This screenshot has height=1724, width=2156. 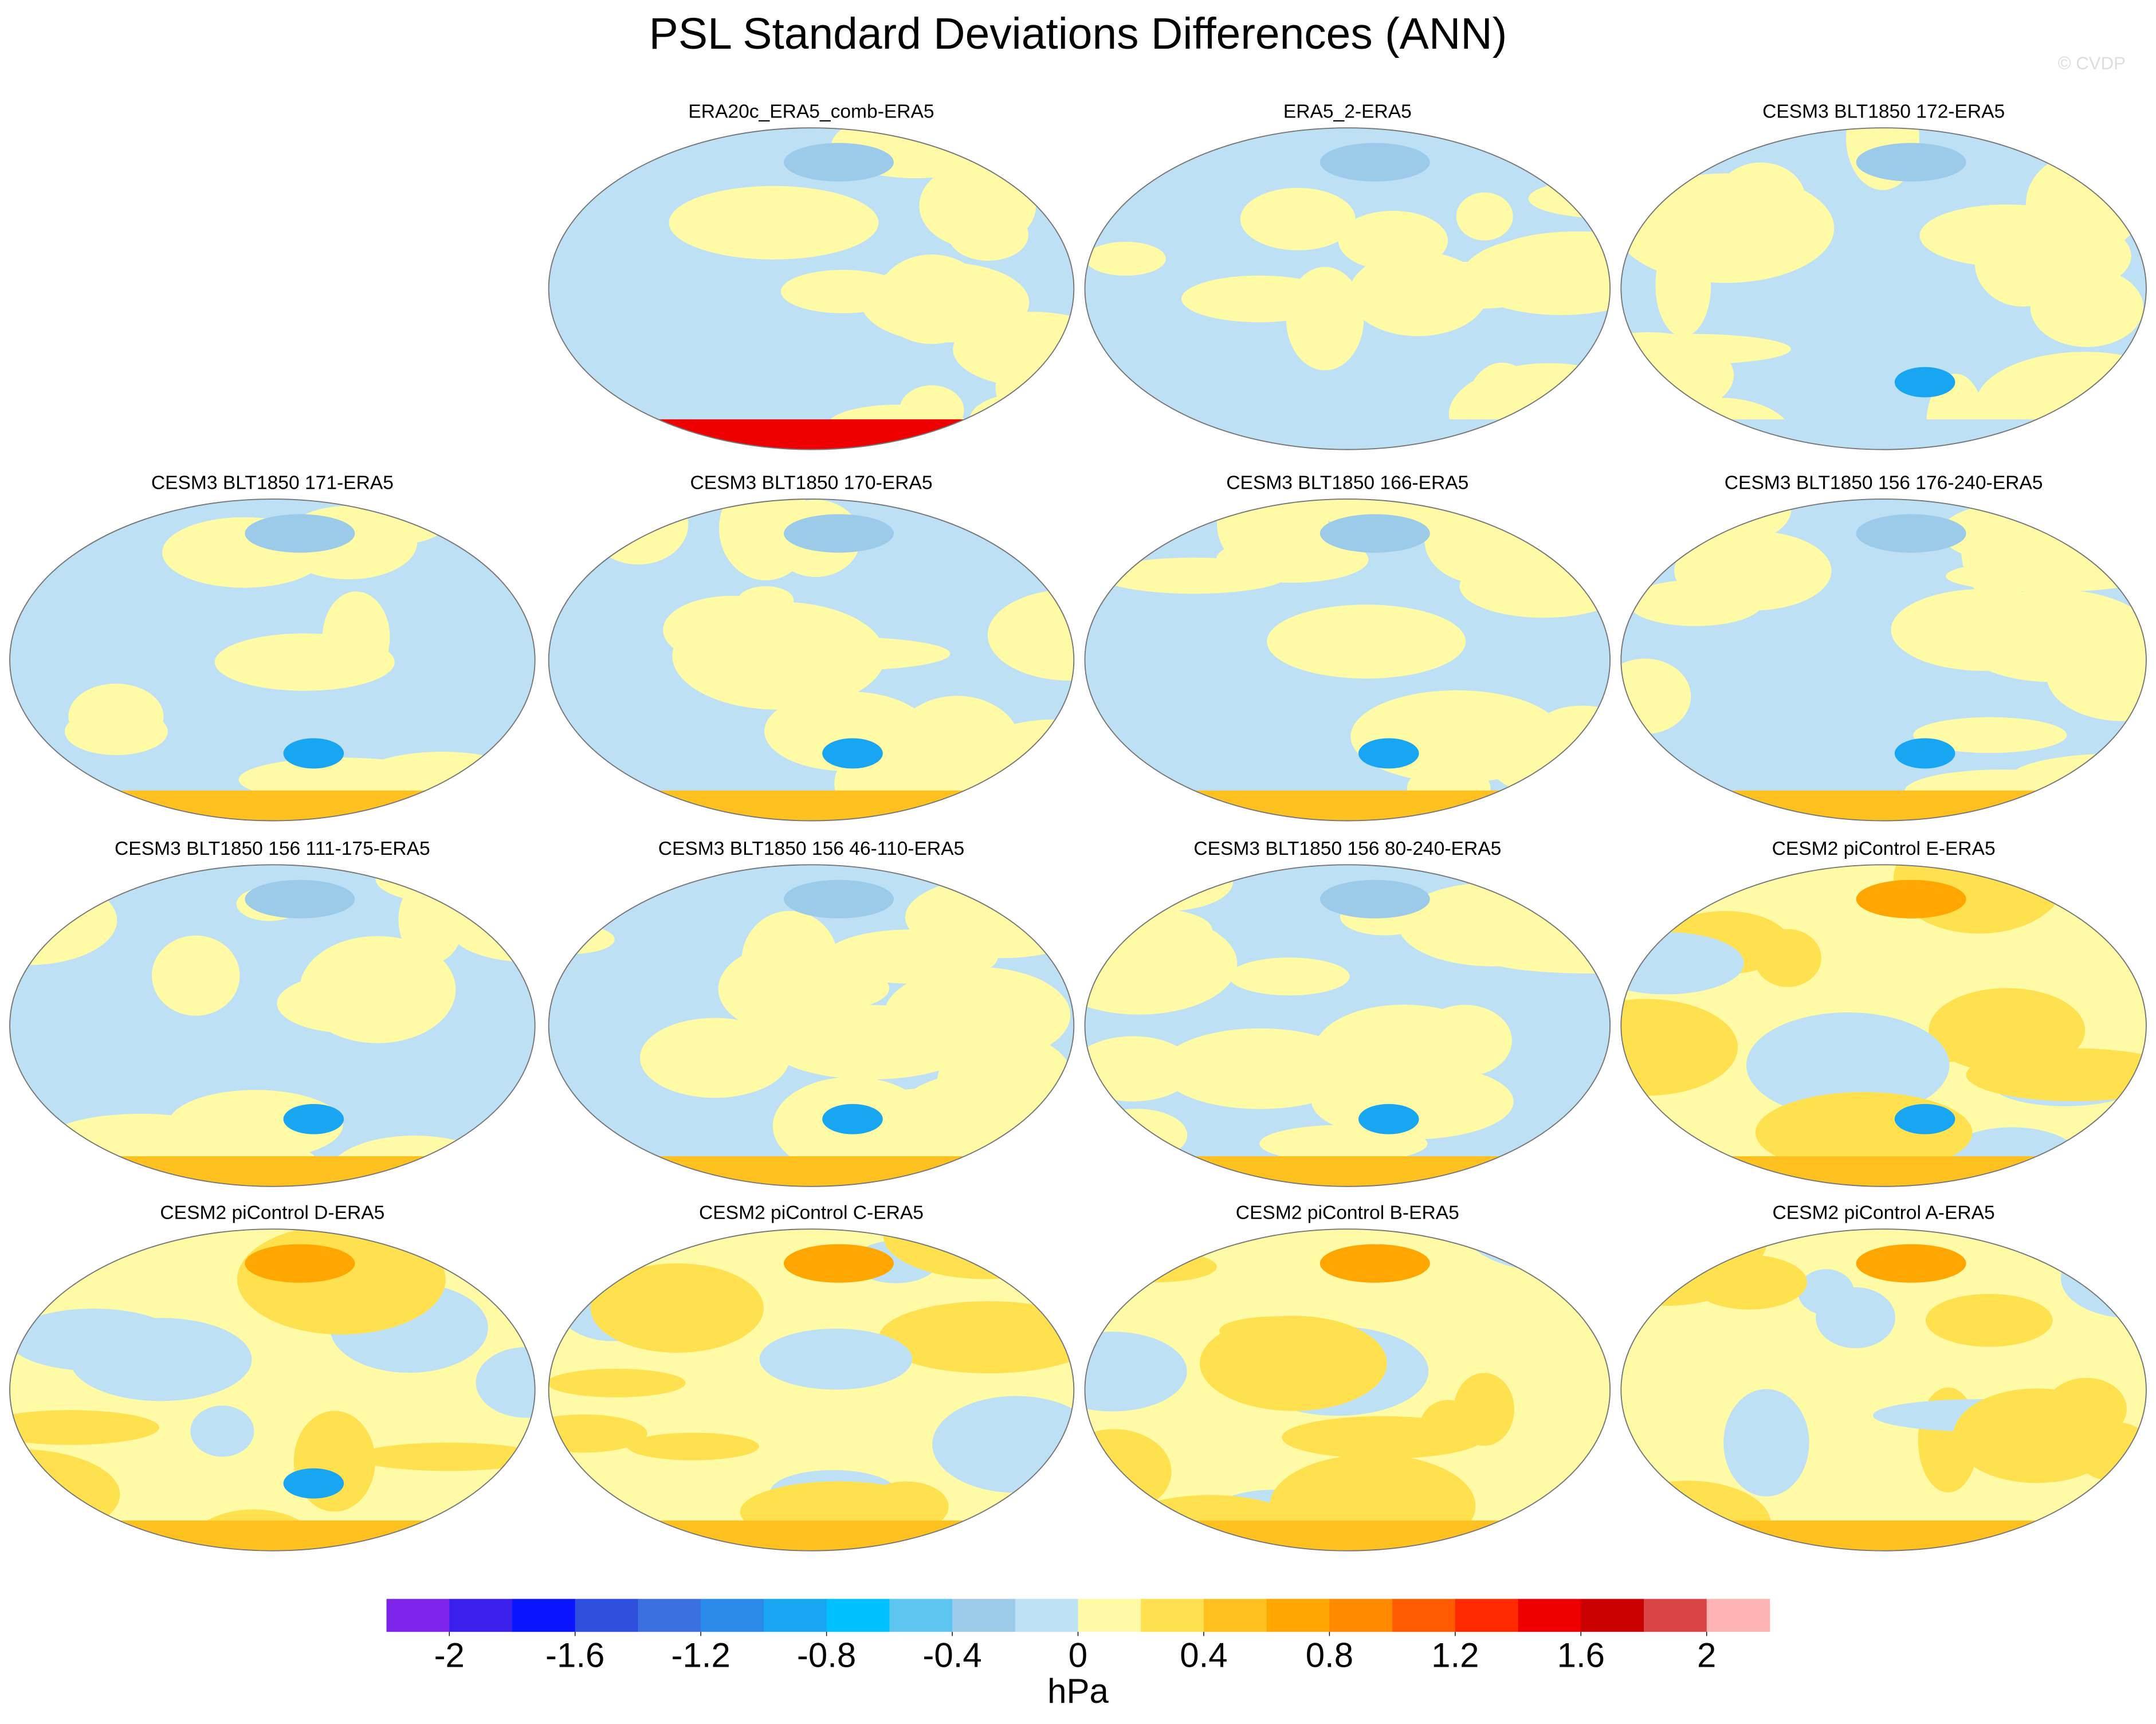 What do you see at coordinates (1581, 1656) in the screenshot?
I see `colorbar-tick-label: 1.6` at bounding box center [1581, 1656].